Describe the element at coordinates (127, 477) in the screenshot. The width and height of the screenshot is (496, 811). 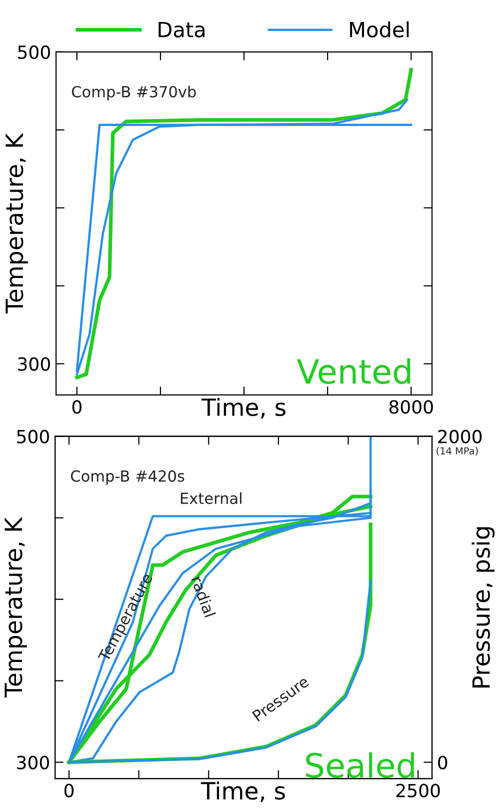
I see `annotation: Comp-B #420s` at that location.